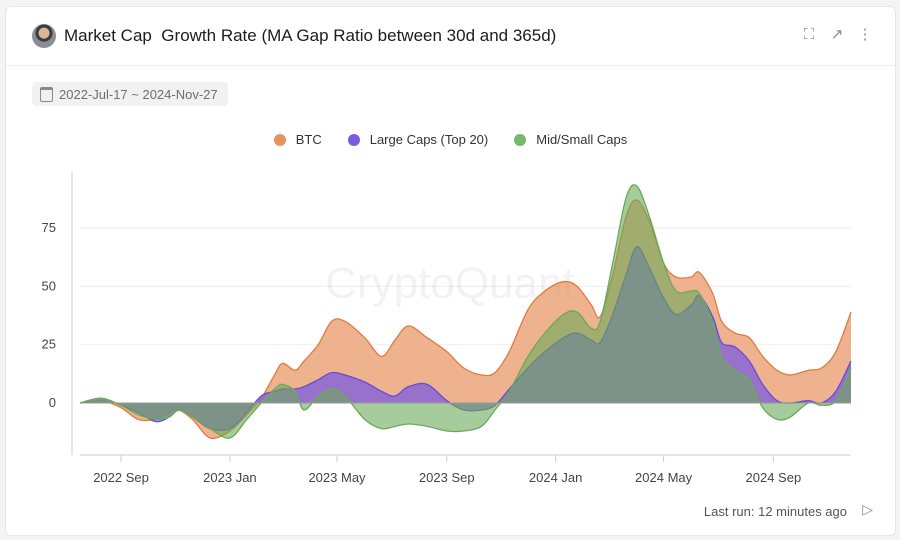 The image size is (900, 540). Describe the element at coordinates (337, 477) in the screenshot. I see `x-tick-label: 2023 May` at that location.